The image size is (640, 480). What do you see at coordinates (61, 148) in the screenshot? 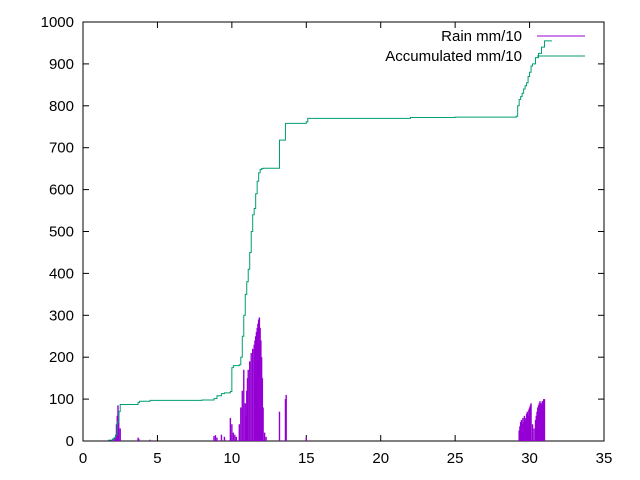
I see `y-tick-label: 700` at bounding box center [61, 148].